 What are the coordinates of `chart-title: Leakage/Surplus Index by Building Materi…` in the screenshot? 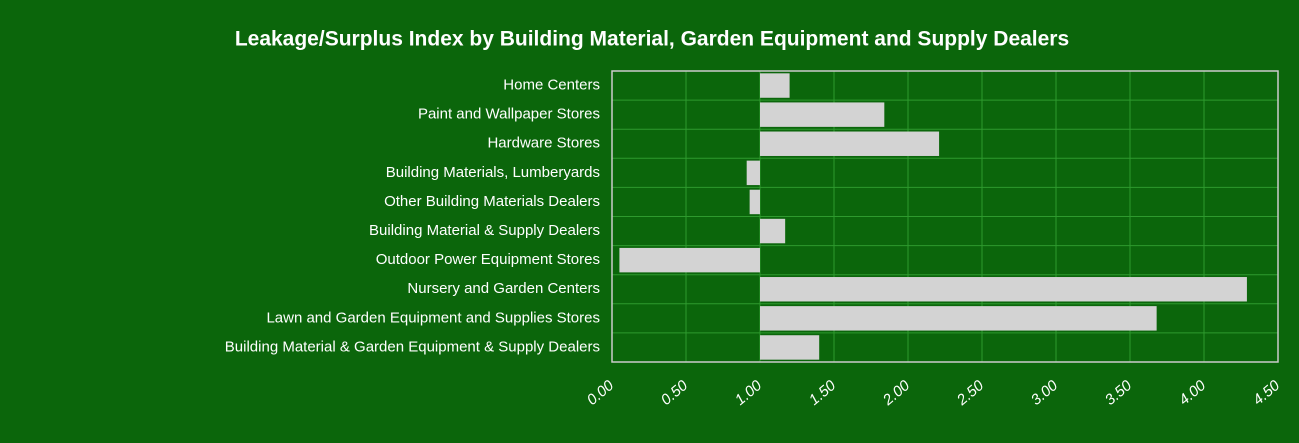 It's located at (652, 39).